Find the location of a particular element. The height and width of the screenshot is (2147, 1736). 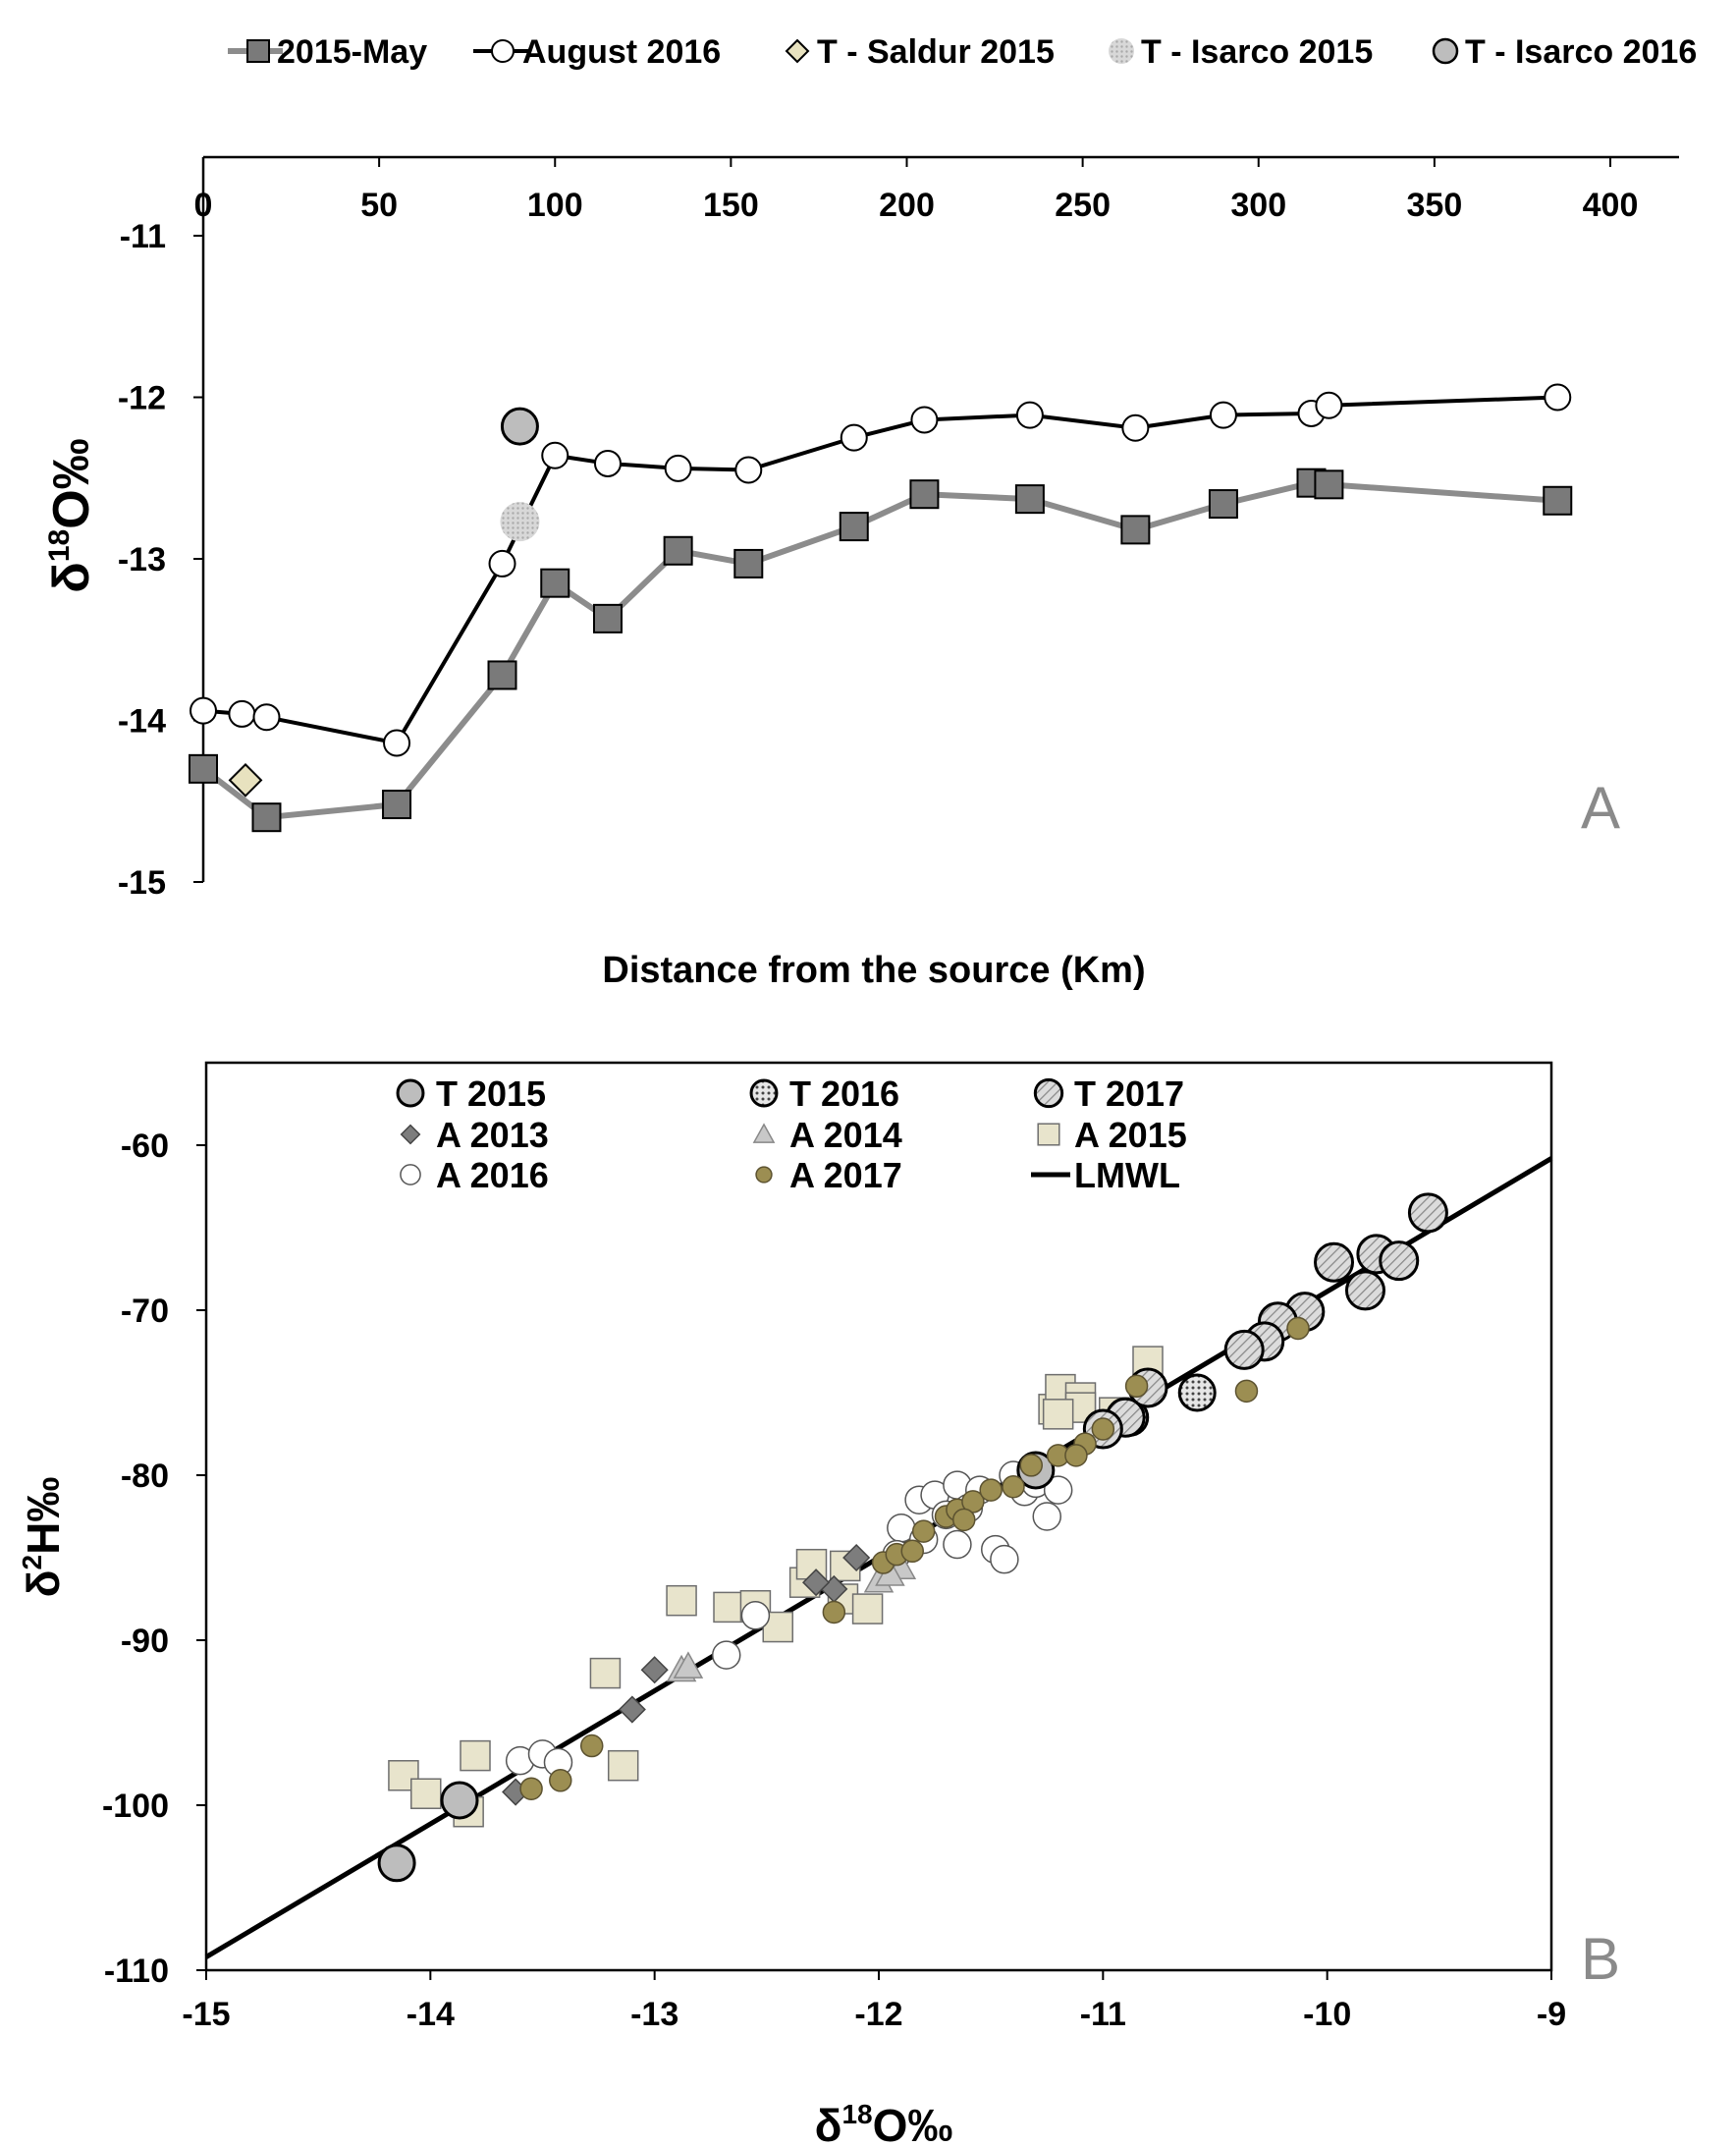

panel-a-x-tick-label: 0 is located at coordinates (203, 205).